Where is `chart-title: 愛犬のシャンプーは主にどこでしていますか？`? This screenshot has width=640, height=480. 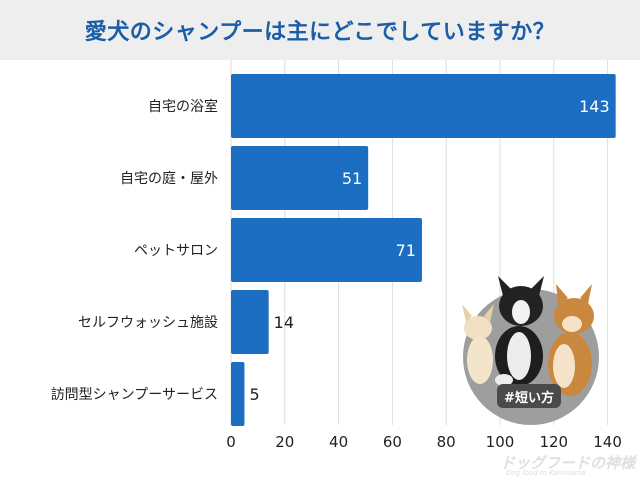 chart-title: 愛犬のシャンプーは主にどこでしていますか？ is located at coordinates (320, 32).